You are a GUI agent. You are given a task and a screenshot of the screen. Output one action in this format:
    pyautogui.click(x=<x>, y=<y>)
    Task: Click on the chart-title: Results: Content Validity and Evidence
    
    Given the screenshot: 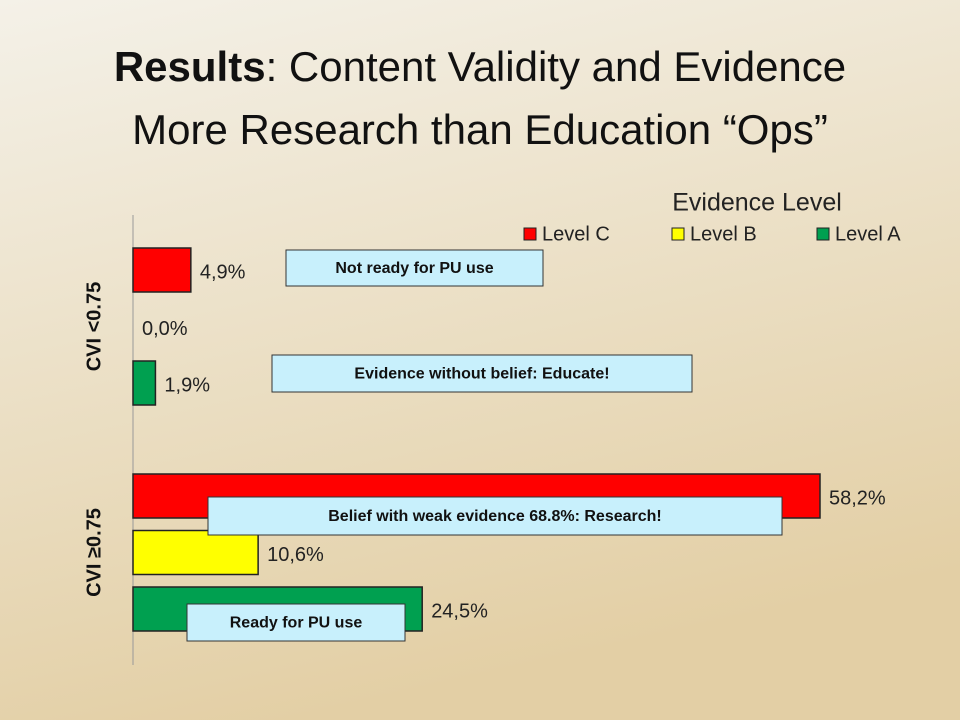 What is the action you would take?
    pyautogui.click(x=480, y=66)
    